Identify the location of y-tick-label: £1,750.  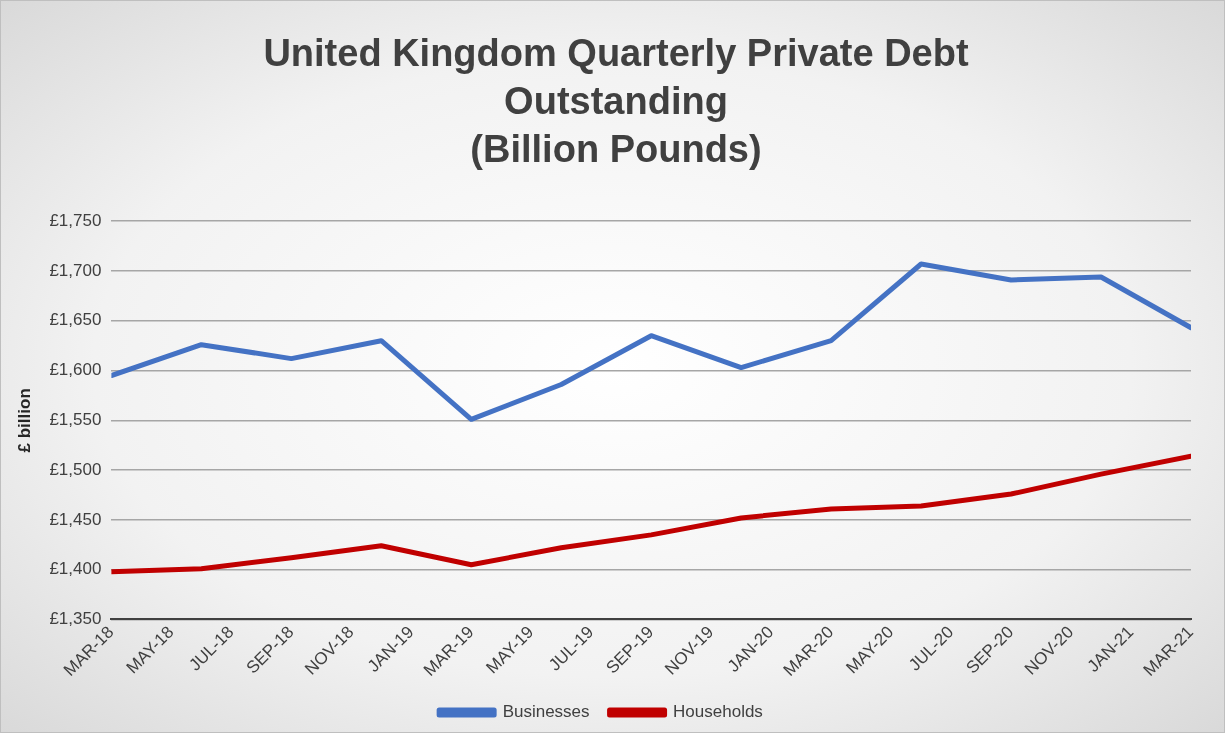
(75, 220).